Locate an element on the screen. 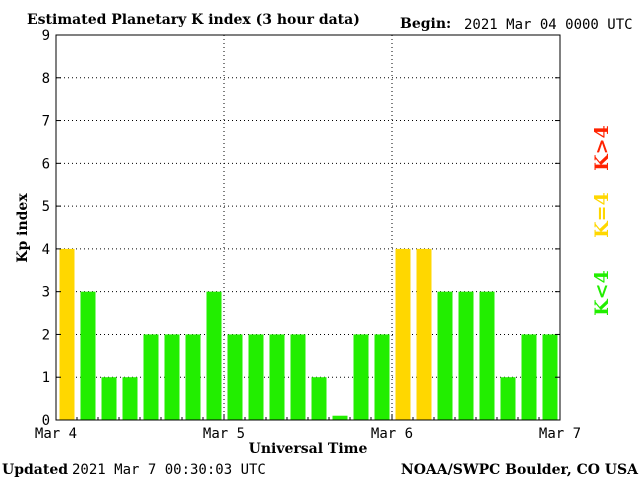 The height and width of the screenshot is (480, 640). y-tick-label: 7 is located at coordinates (46, 122).